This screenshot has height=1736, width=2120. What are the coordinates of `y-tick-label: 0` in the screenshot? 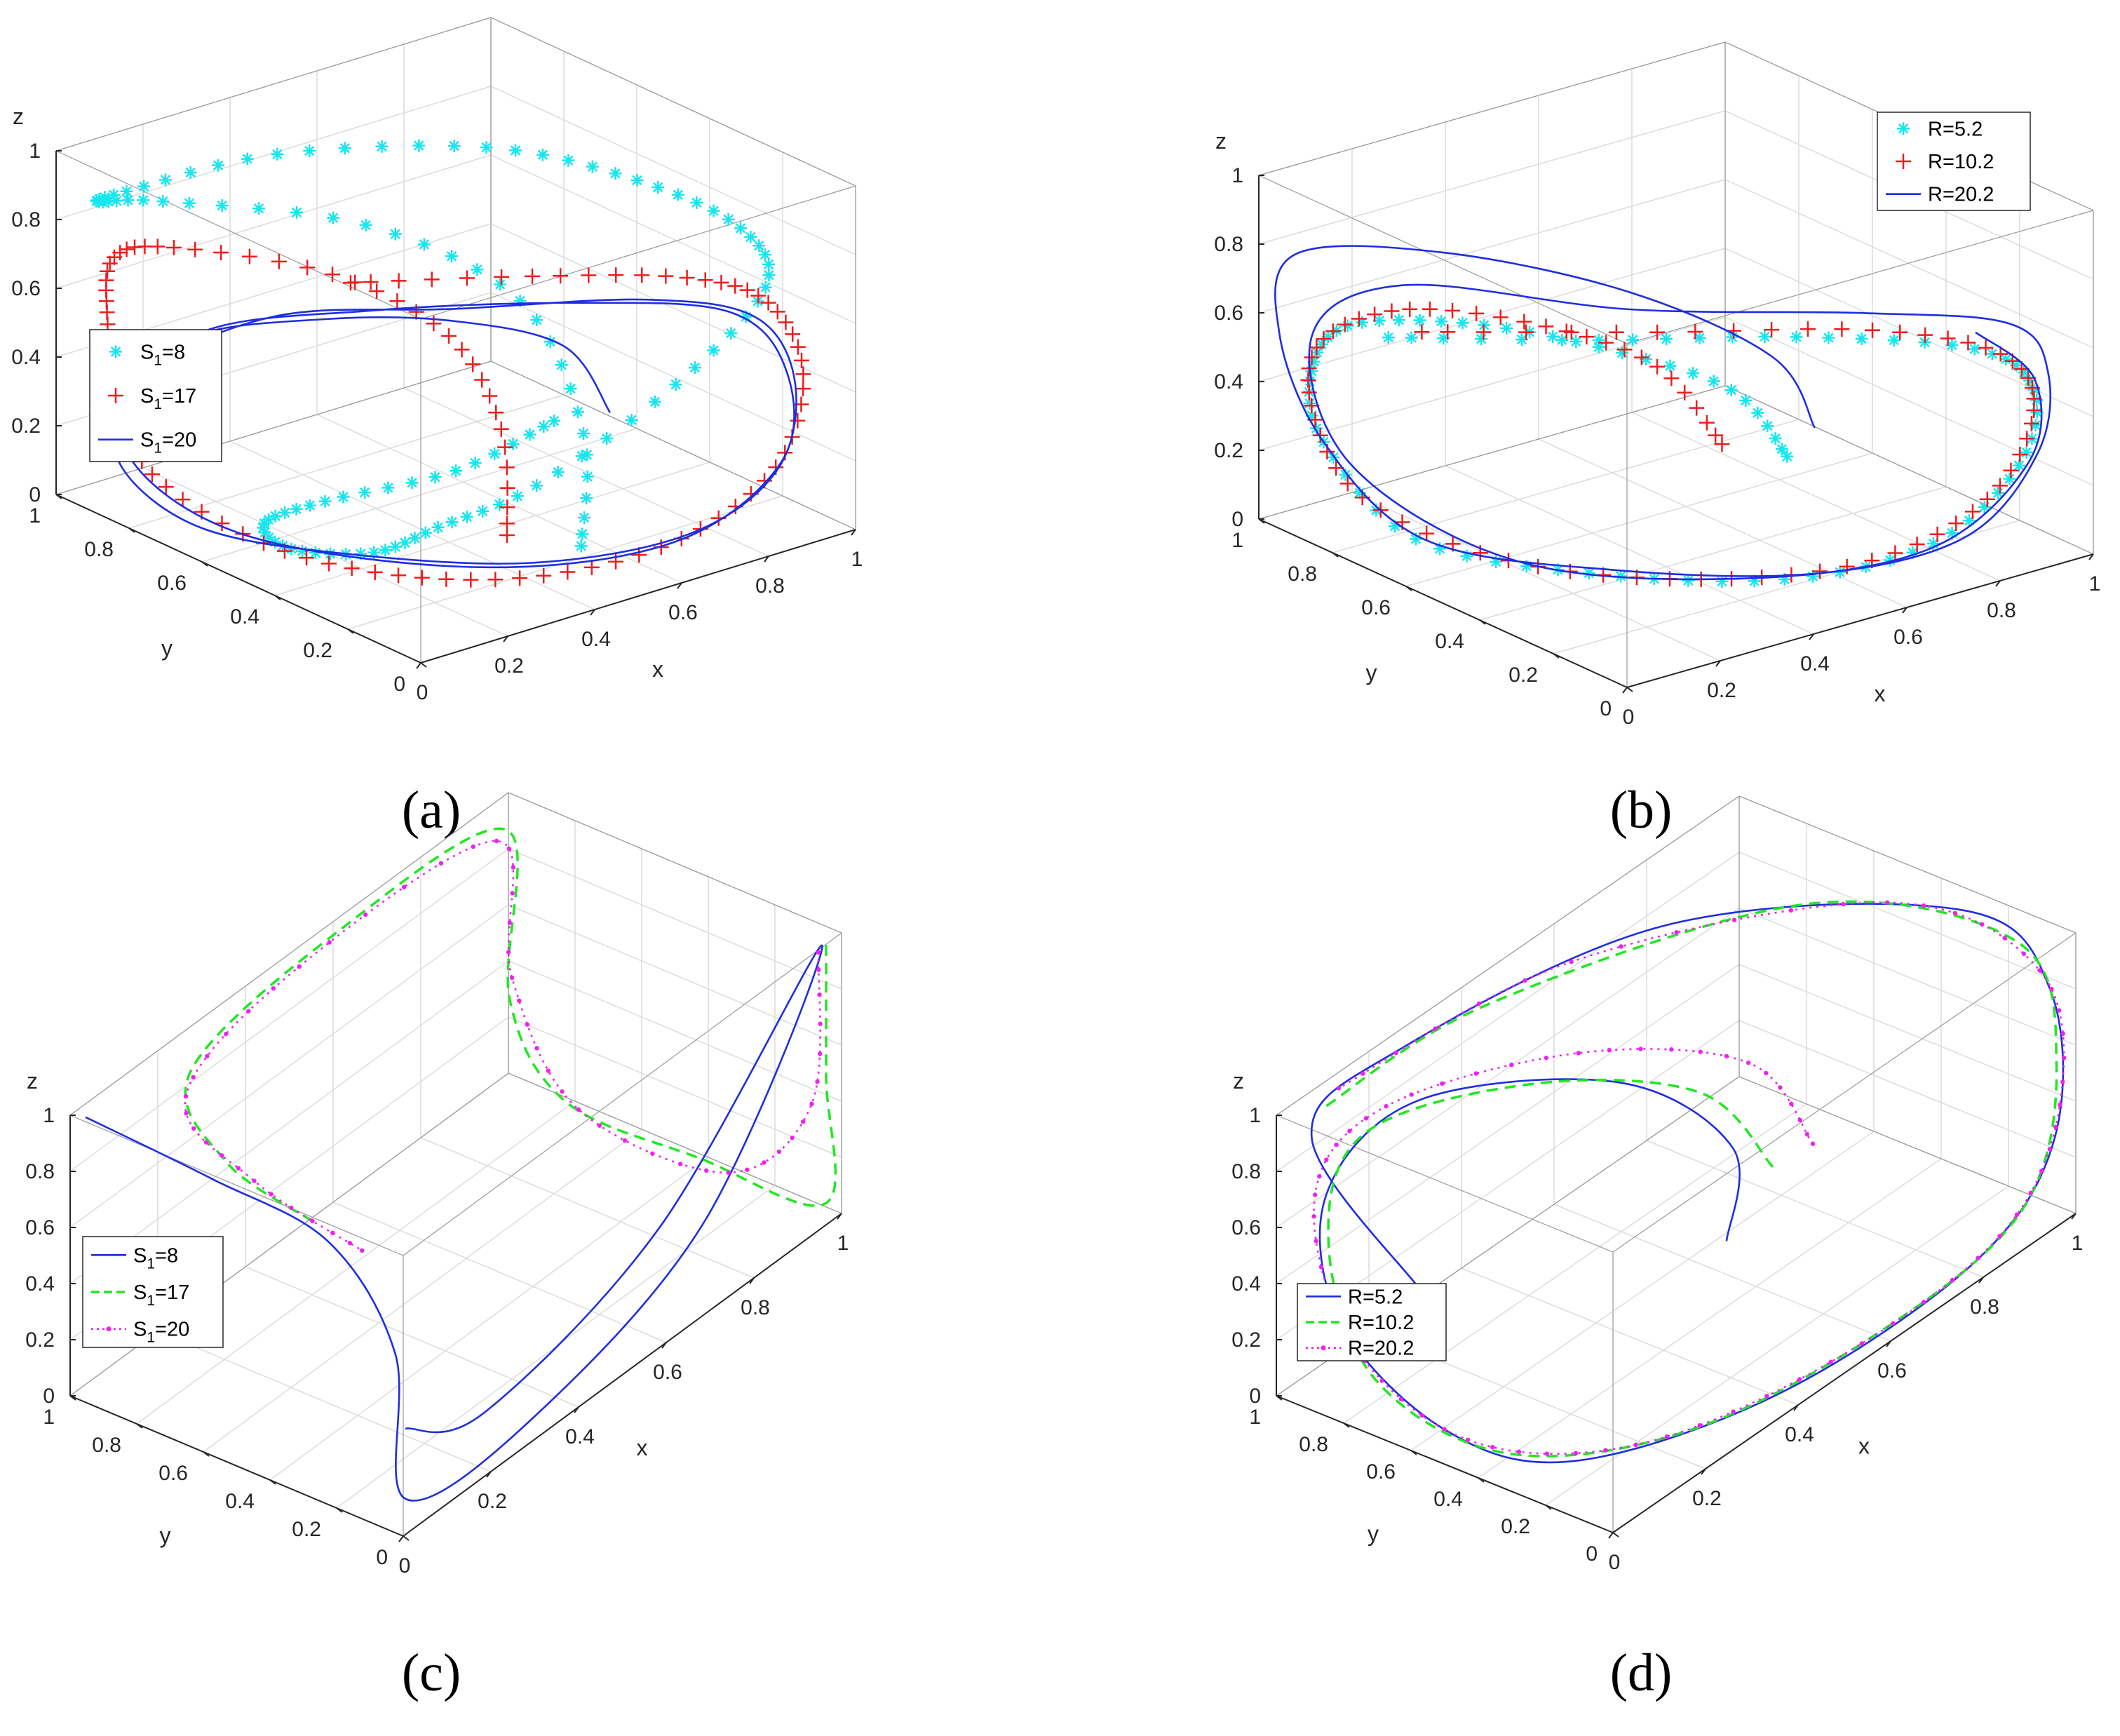 It's located at (1592, 1554).